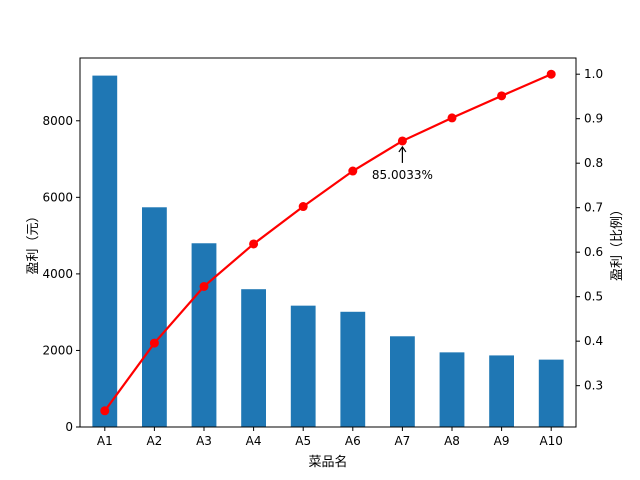 This screenshot has width=640, height=480. Describe the element at coordinates (57, 121) in the screenshot. I see `y-left-tick-label: 8000` at that location.